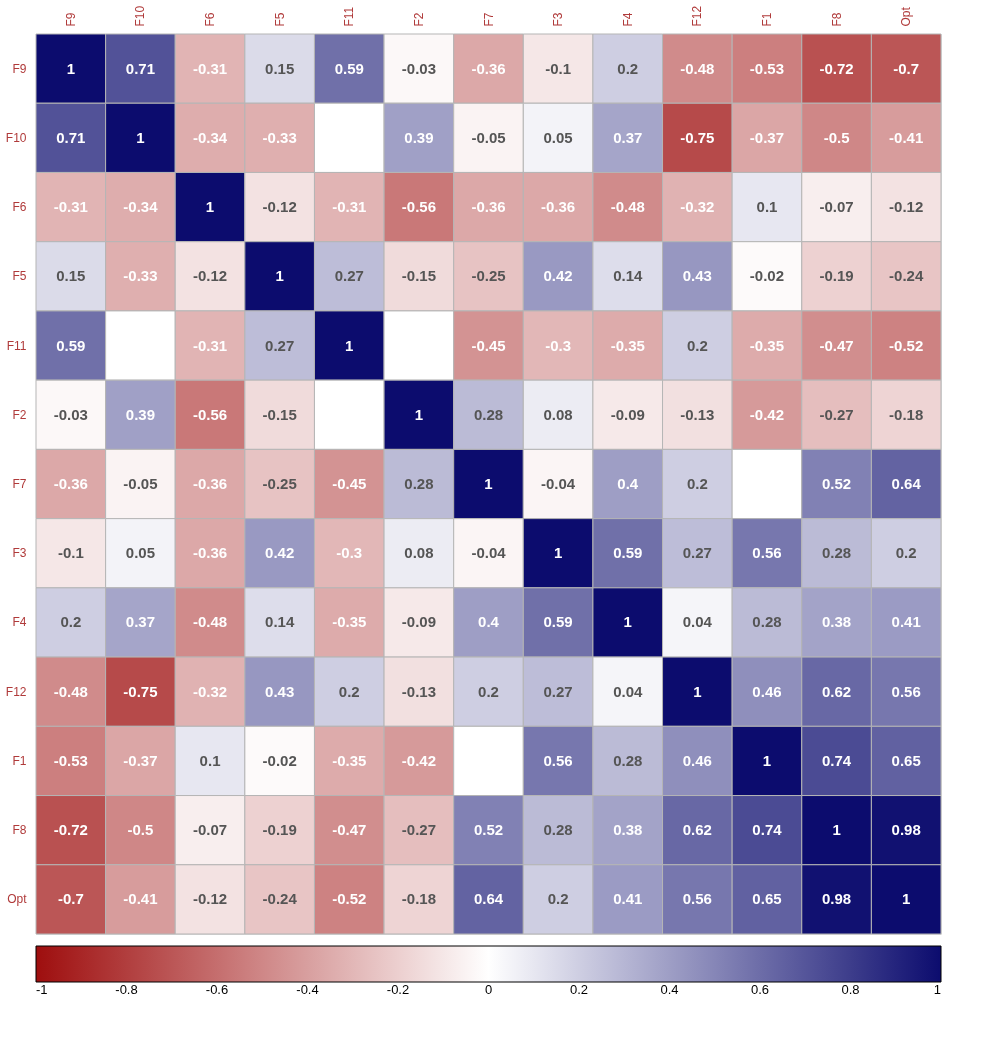  I want to click on data-label: -0.09, so click(418, 622).